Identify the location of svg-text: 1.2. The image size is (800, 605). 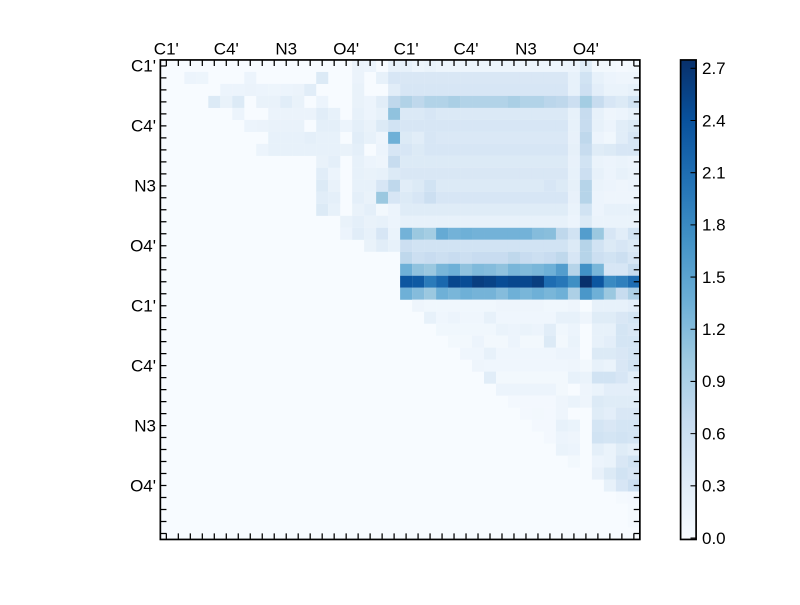
(714, 329).